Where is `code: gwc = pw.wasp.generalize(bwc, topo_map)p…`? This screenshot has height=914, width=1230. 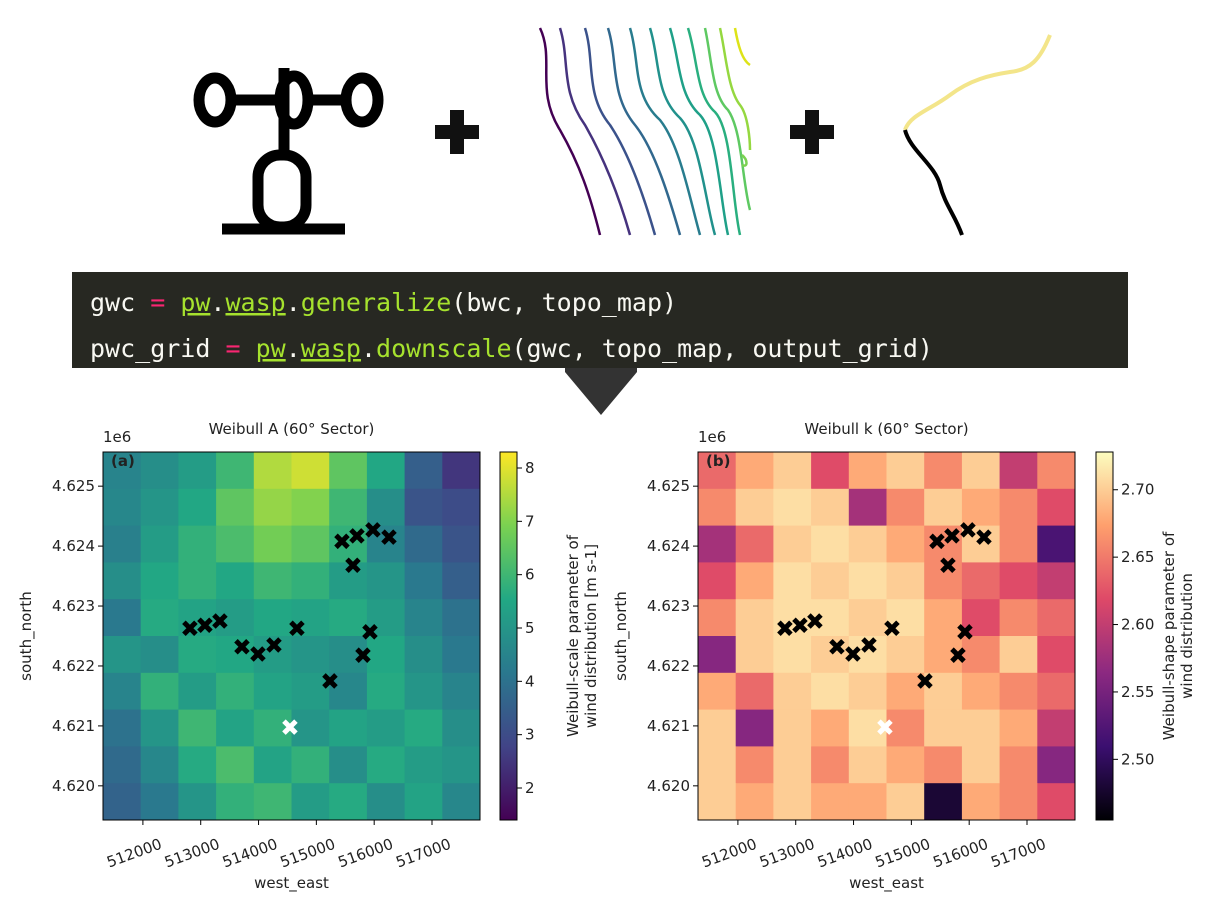 code: gwc = pw.wasp.generalize(bwc, topo_map)p… is located at coordinates (511, 325).